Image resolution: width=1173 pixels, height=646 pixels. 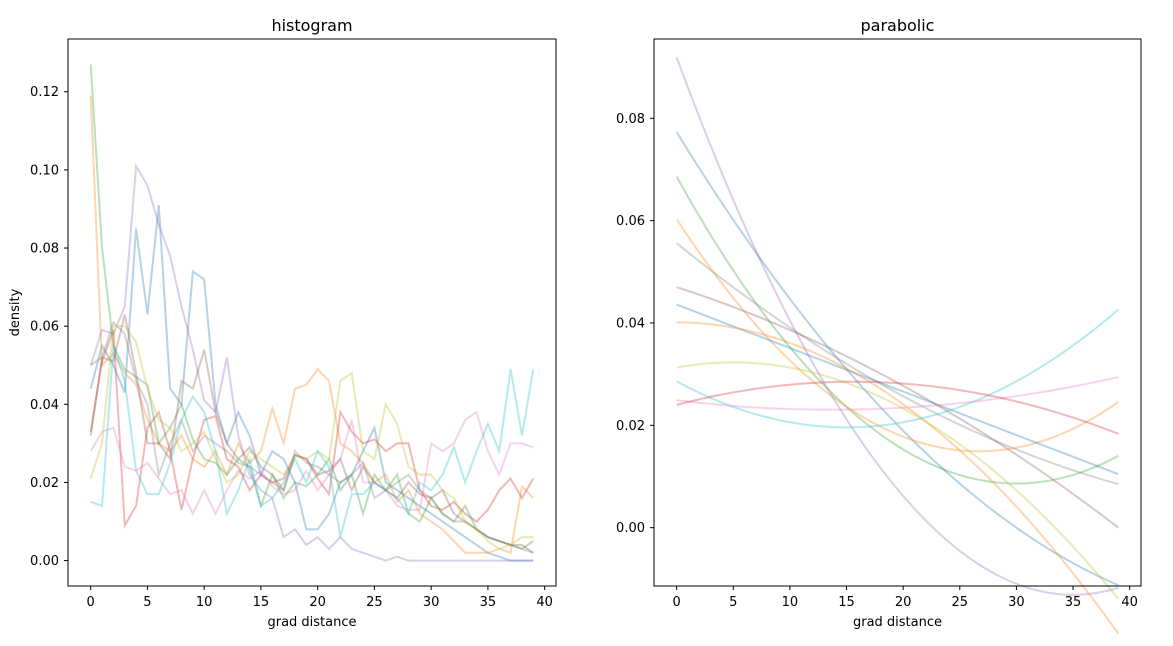 I want to click on y-tick-label: 0.10, so click(x=44, y=170).